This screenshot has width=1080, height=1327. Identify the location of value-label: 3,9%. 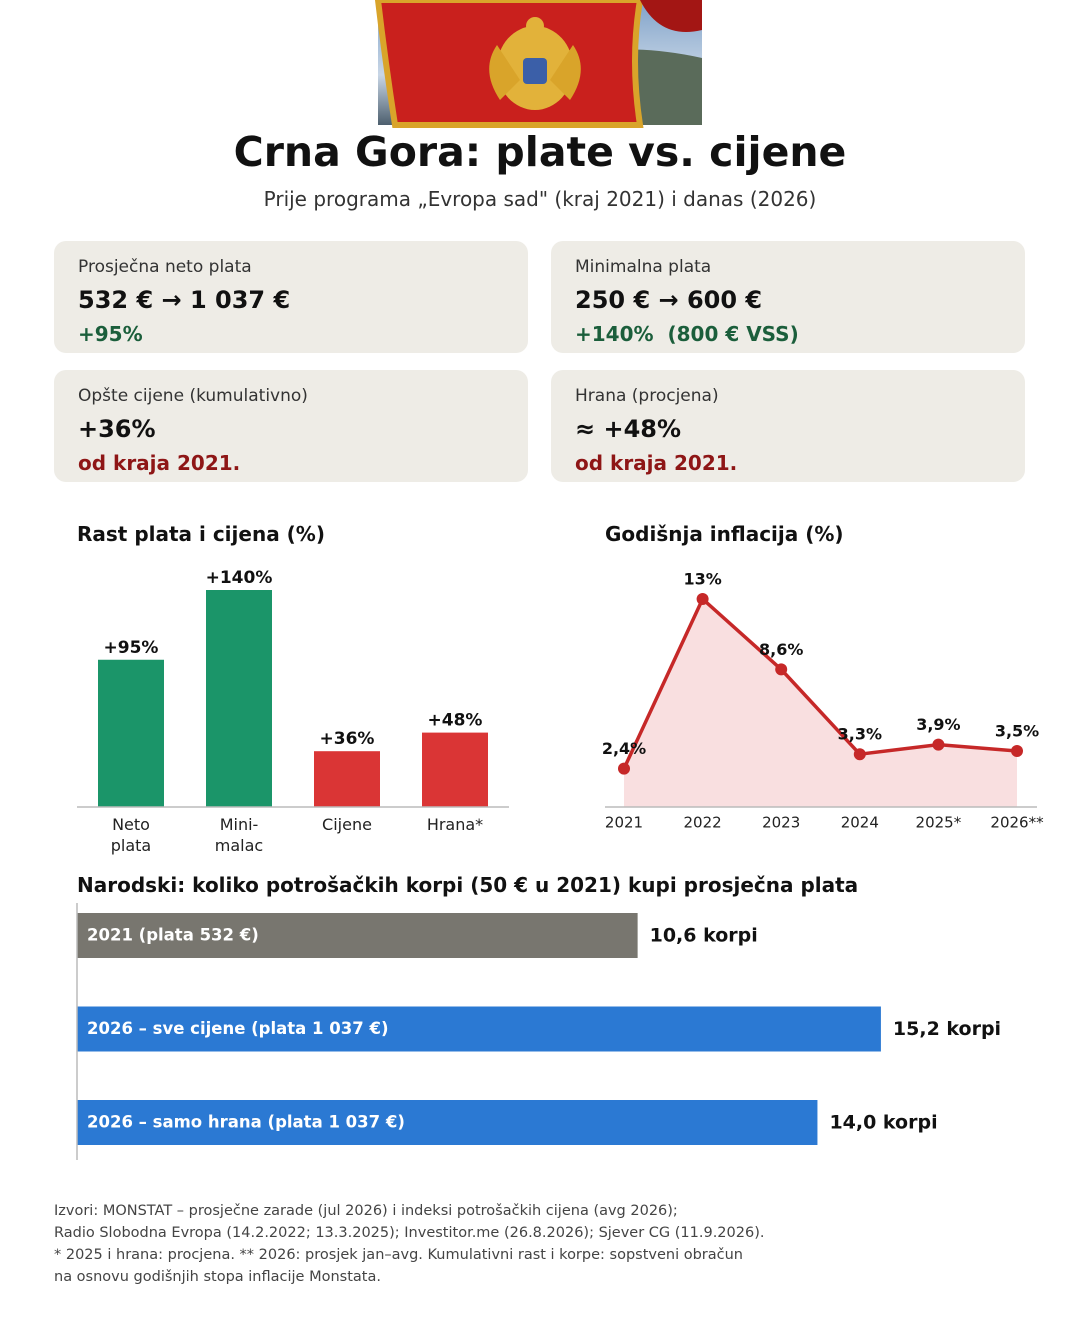
(938, 724).